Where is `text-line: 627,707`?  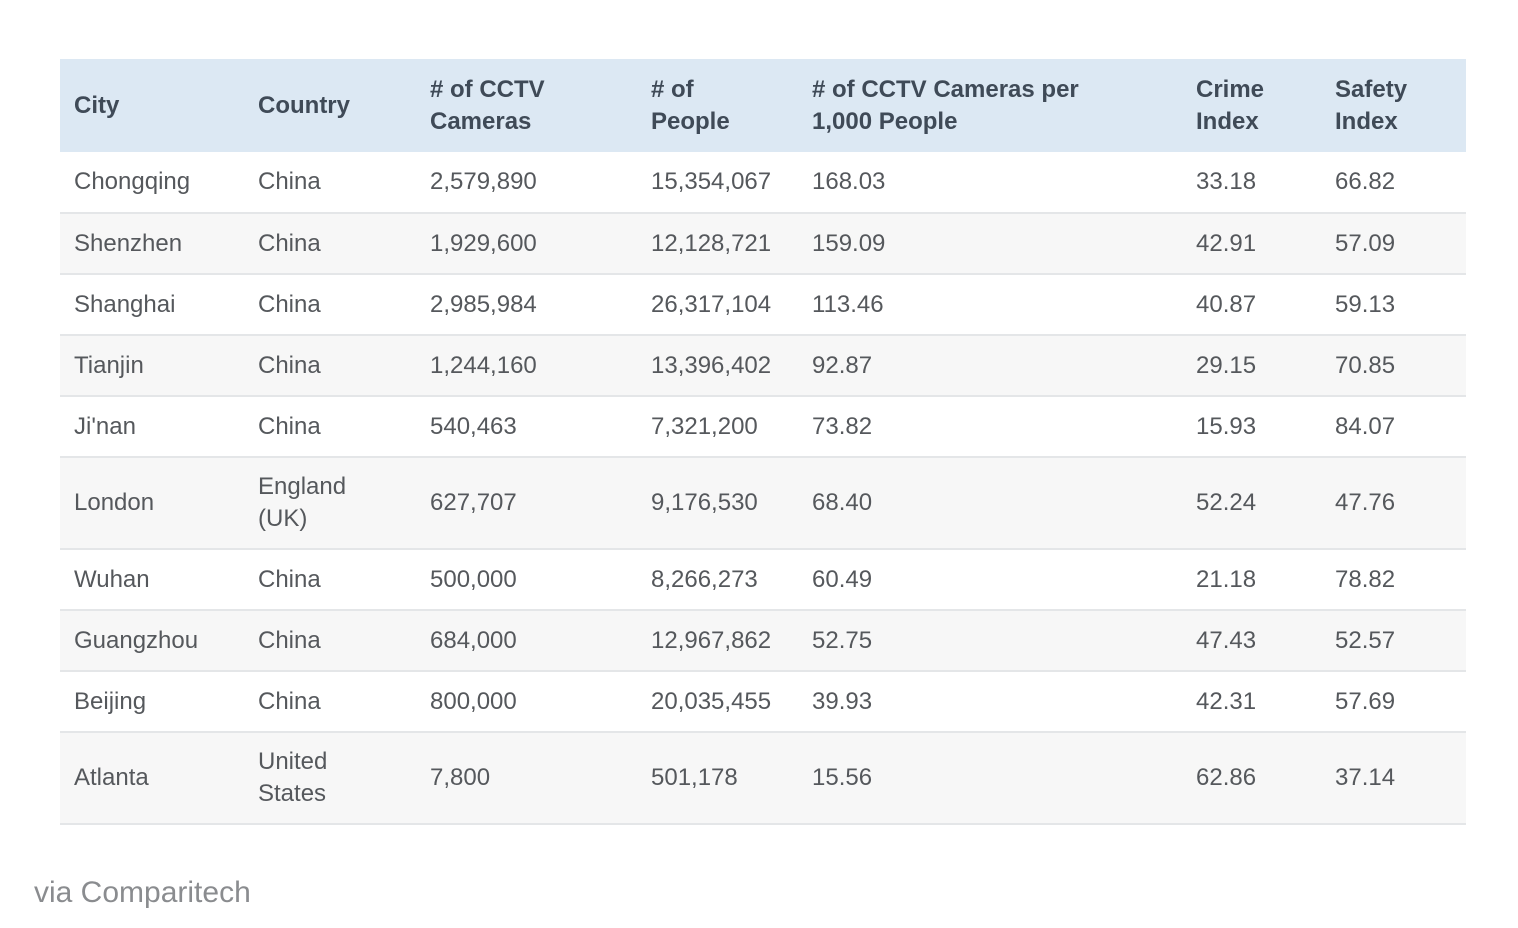 text-line: 627,707 is located at coordinates (473, 502).